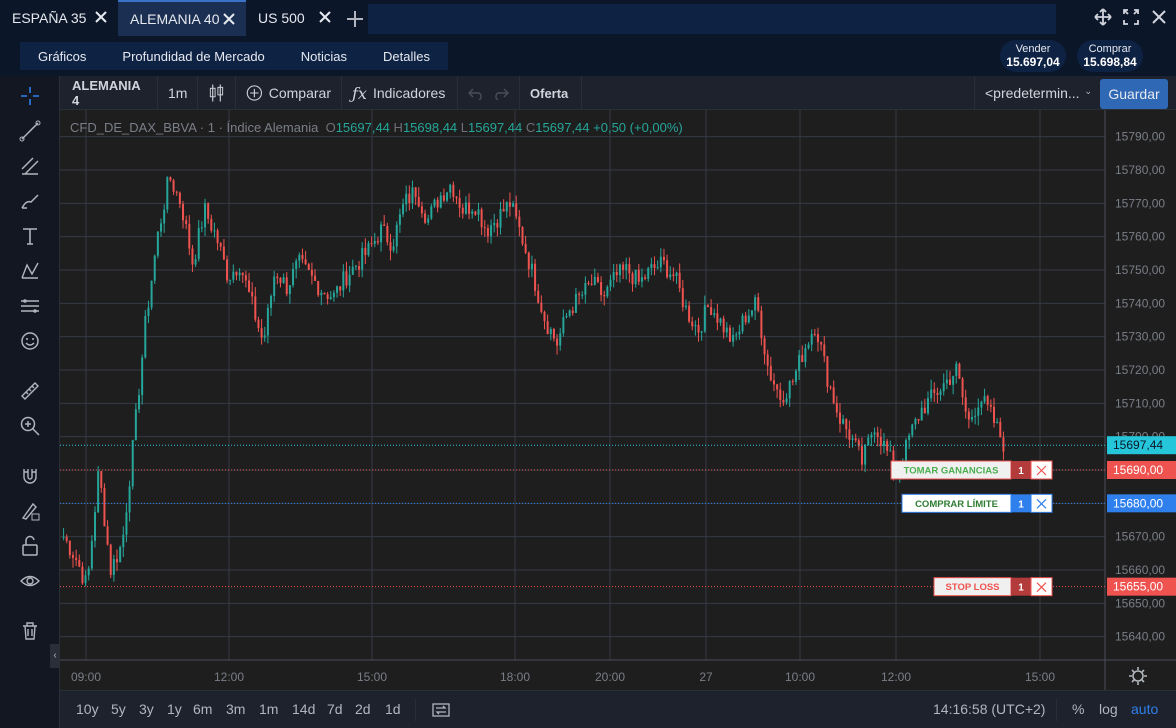  Describe the element at coordinates (203, 709) in the screenshot. I see `range-6m: 6m` at that location.